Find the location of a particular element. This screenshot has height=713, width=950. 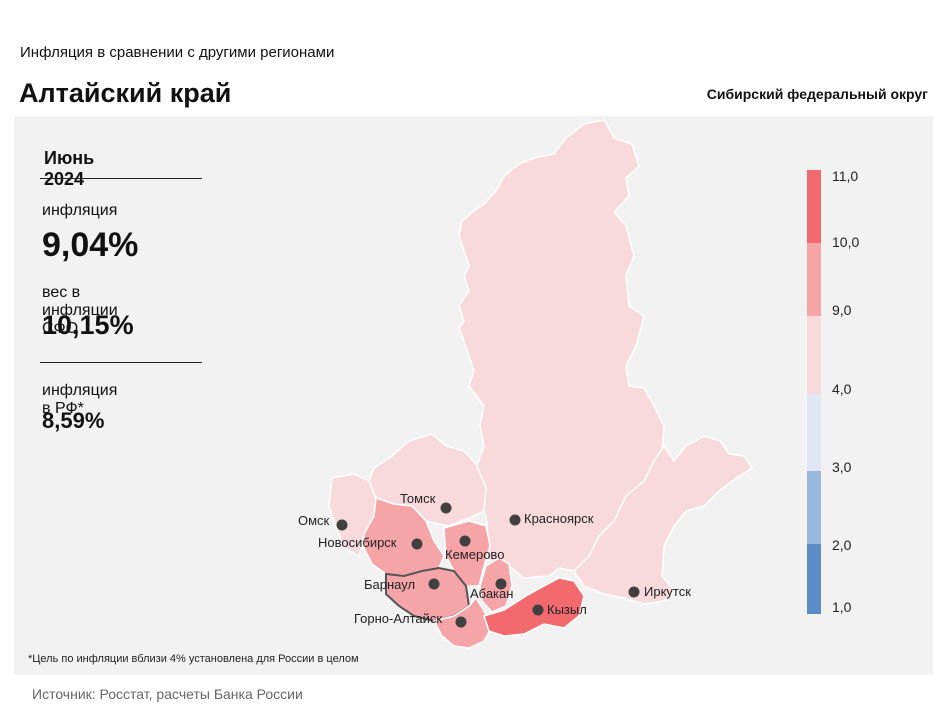

district-label: Сибирский федеральный округ is located at coordinates (817, 94).